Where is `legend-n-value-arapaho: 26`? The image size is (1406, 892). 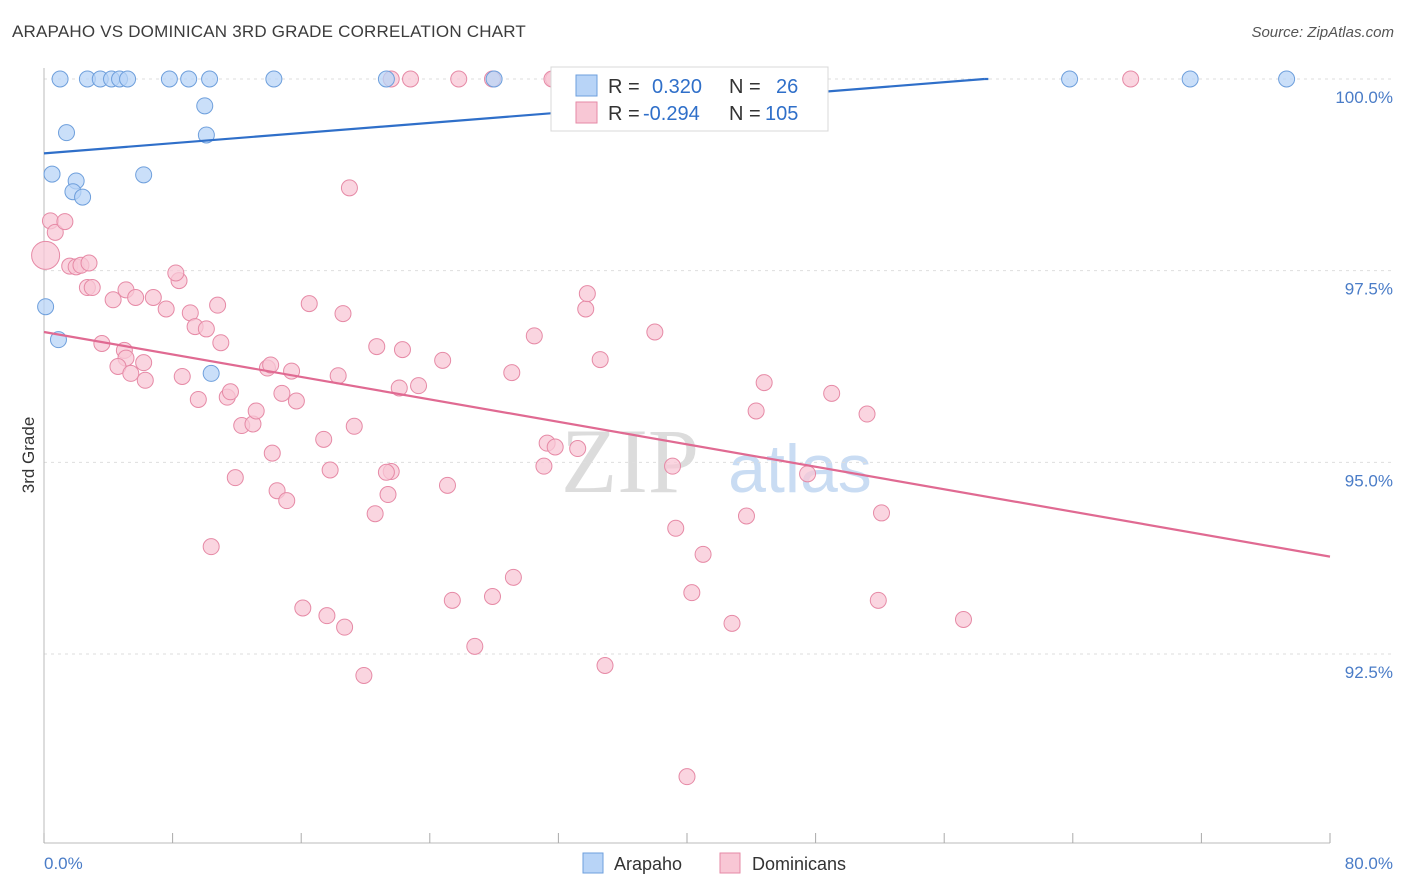
legend-n-value-arapaho: 26 is located at coordinates (787, 87).